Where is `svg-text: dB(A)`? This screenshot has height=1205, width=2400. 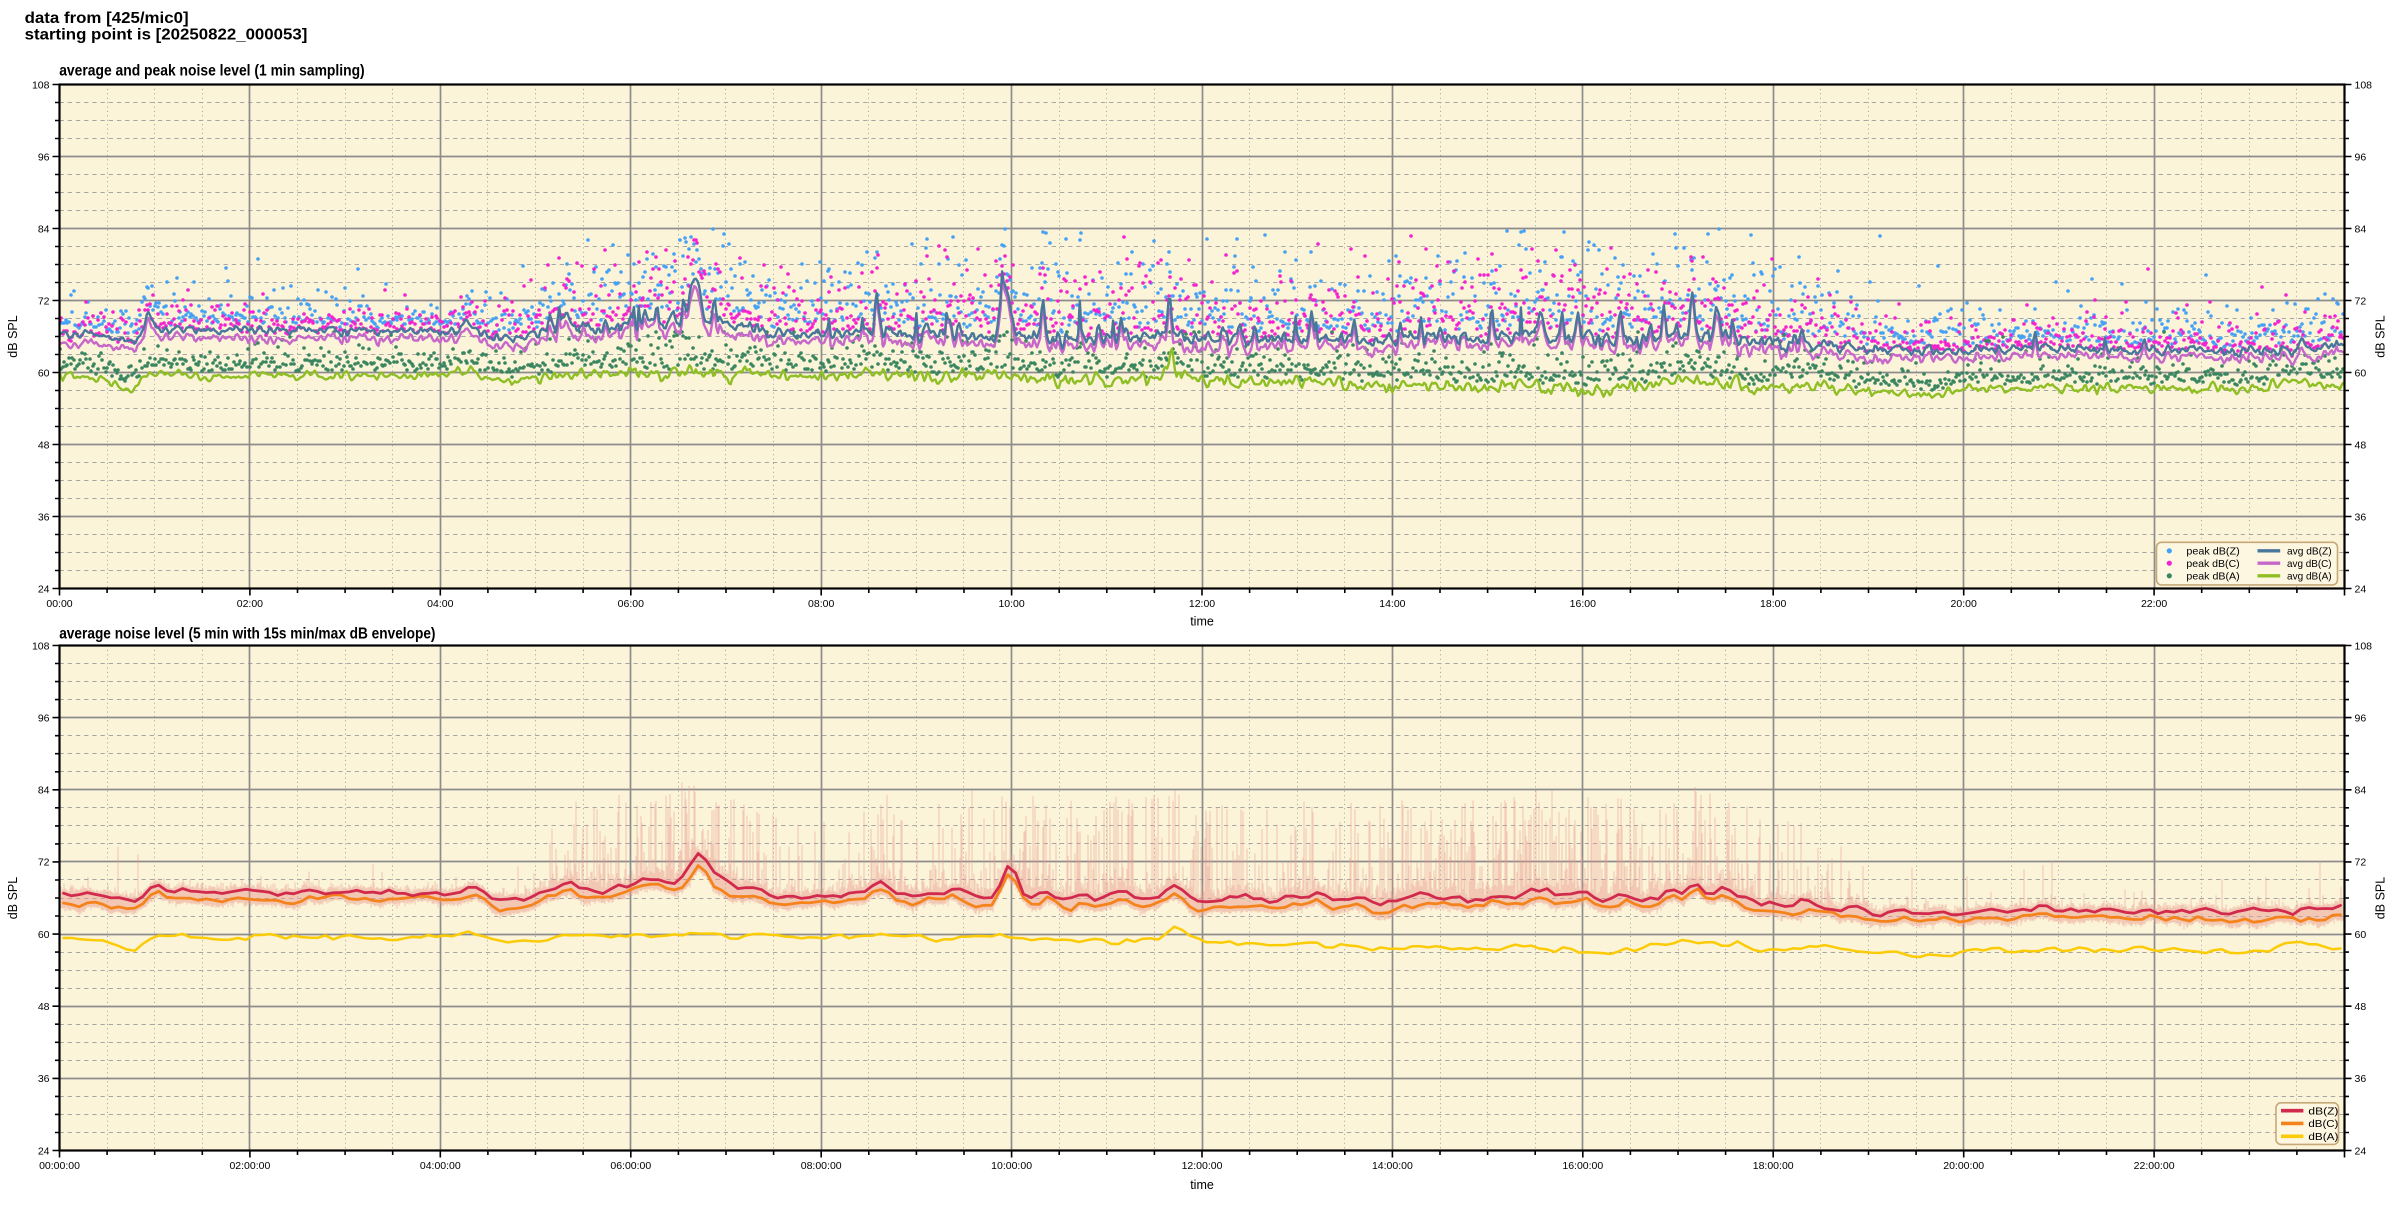
svg-text: dB(A) is located at coordinates (2323, 1137).